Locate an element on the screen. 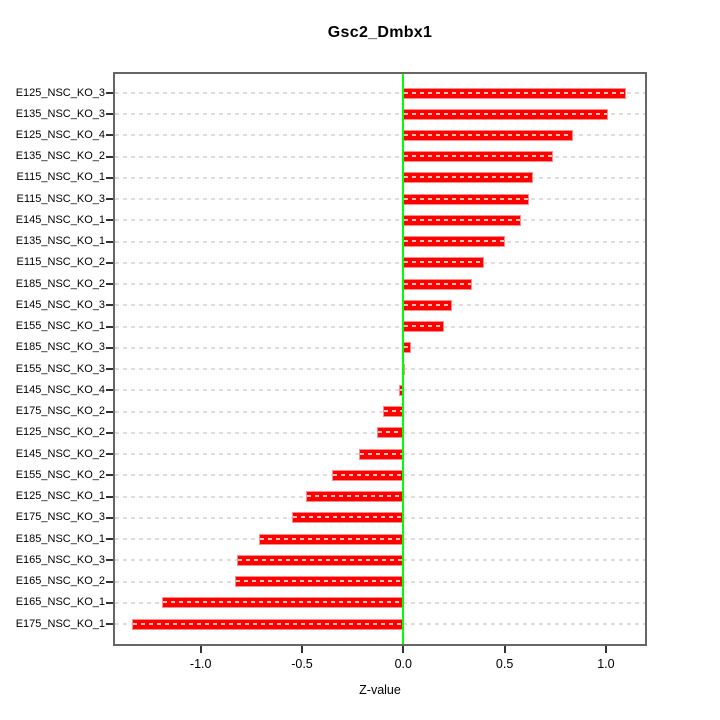 This screenshot has height=720, width=720. category-label: E155_NSC_KO_1 is located at coordinates (60, 326).